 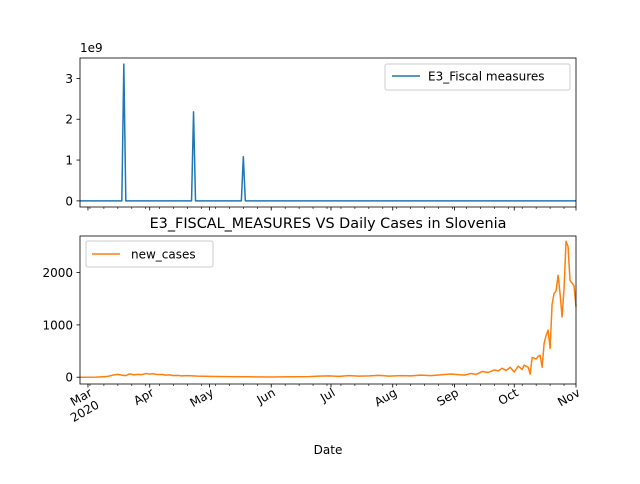 I want to click on x-tick-label: Aug, so click(x=385, y=397).